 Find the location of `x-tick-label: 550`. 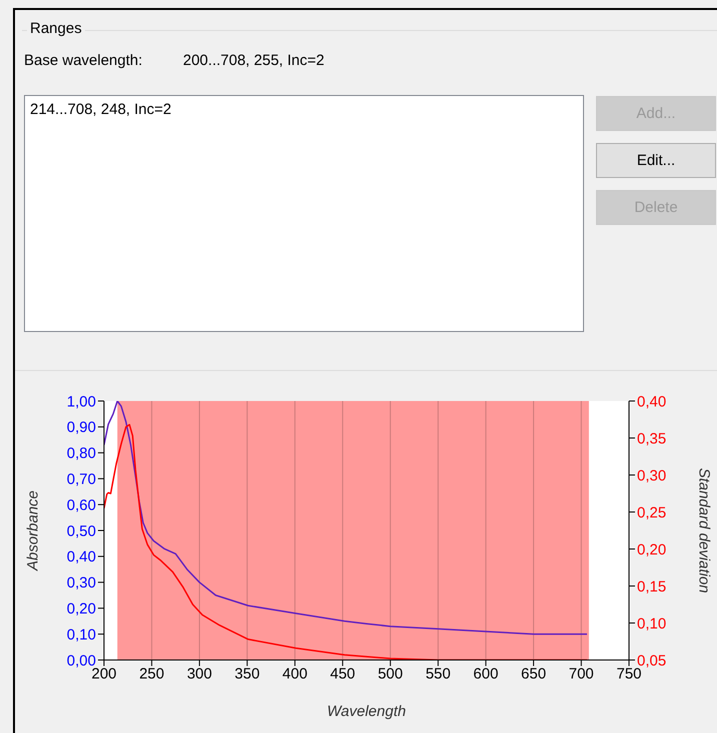

x-tick-label: 550 is located at coordinates (438, 674).